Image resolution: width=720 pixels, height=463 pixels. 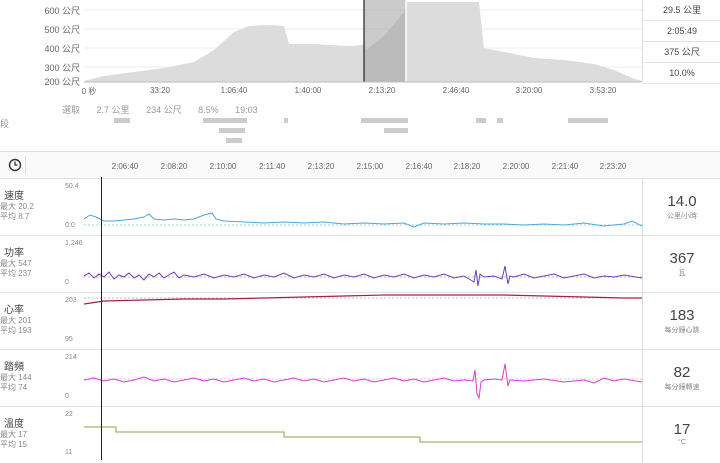 What do you see at coordinates (16, 320) in the screenshot?
I see `metric-max: 最大 201` at bounding box center [16, 320].